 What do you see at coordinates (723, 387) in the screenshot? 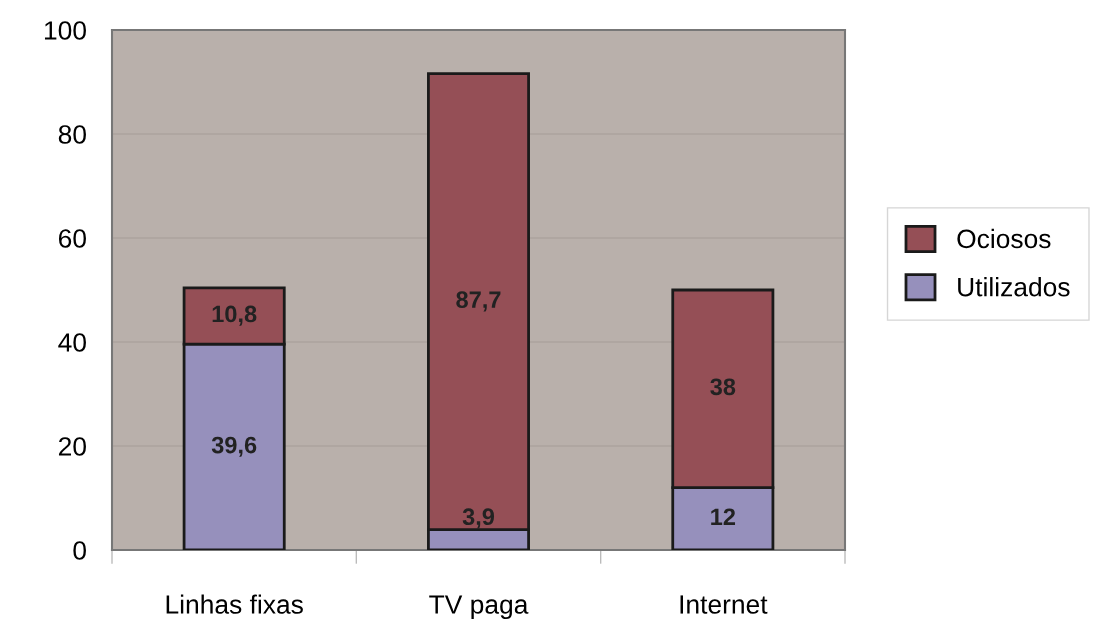
I see `data-label: 38` at bounding box center [723, 387].